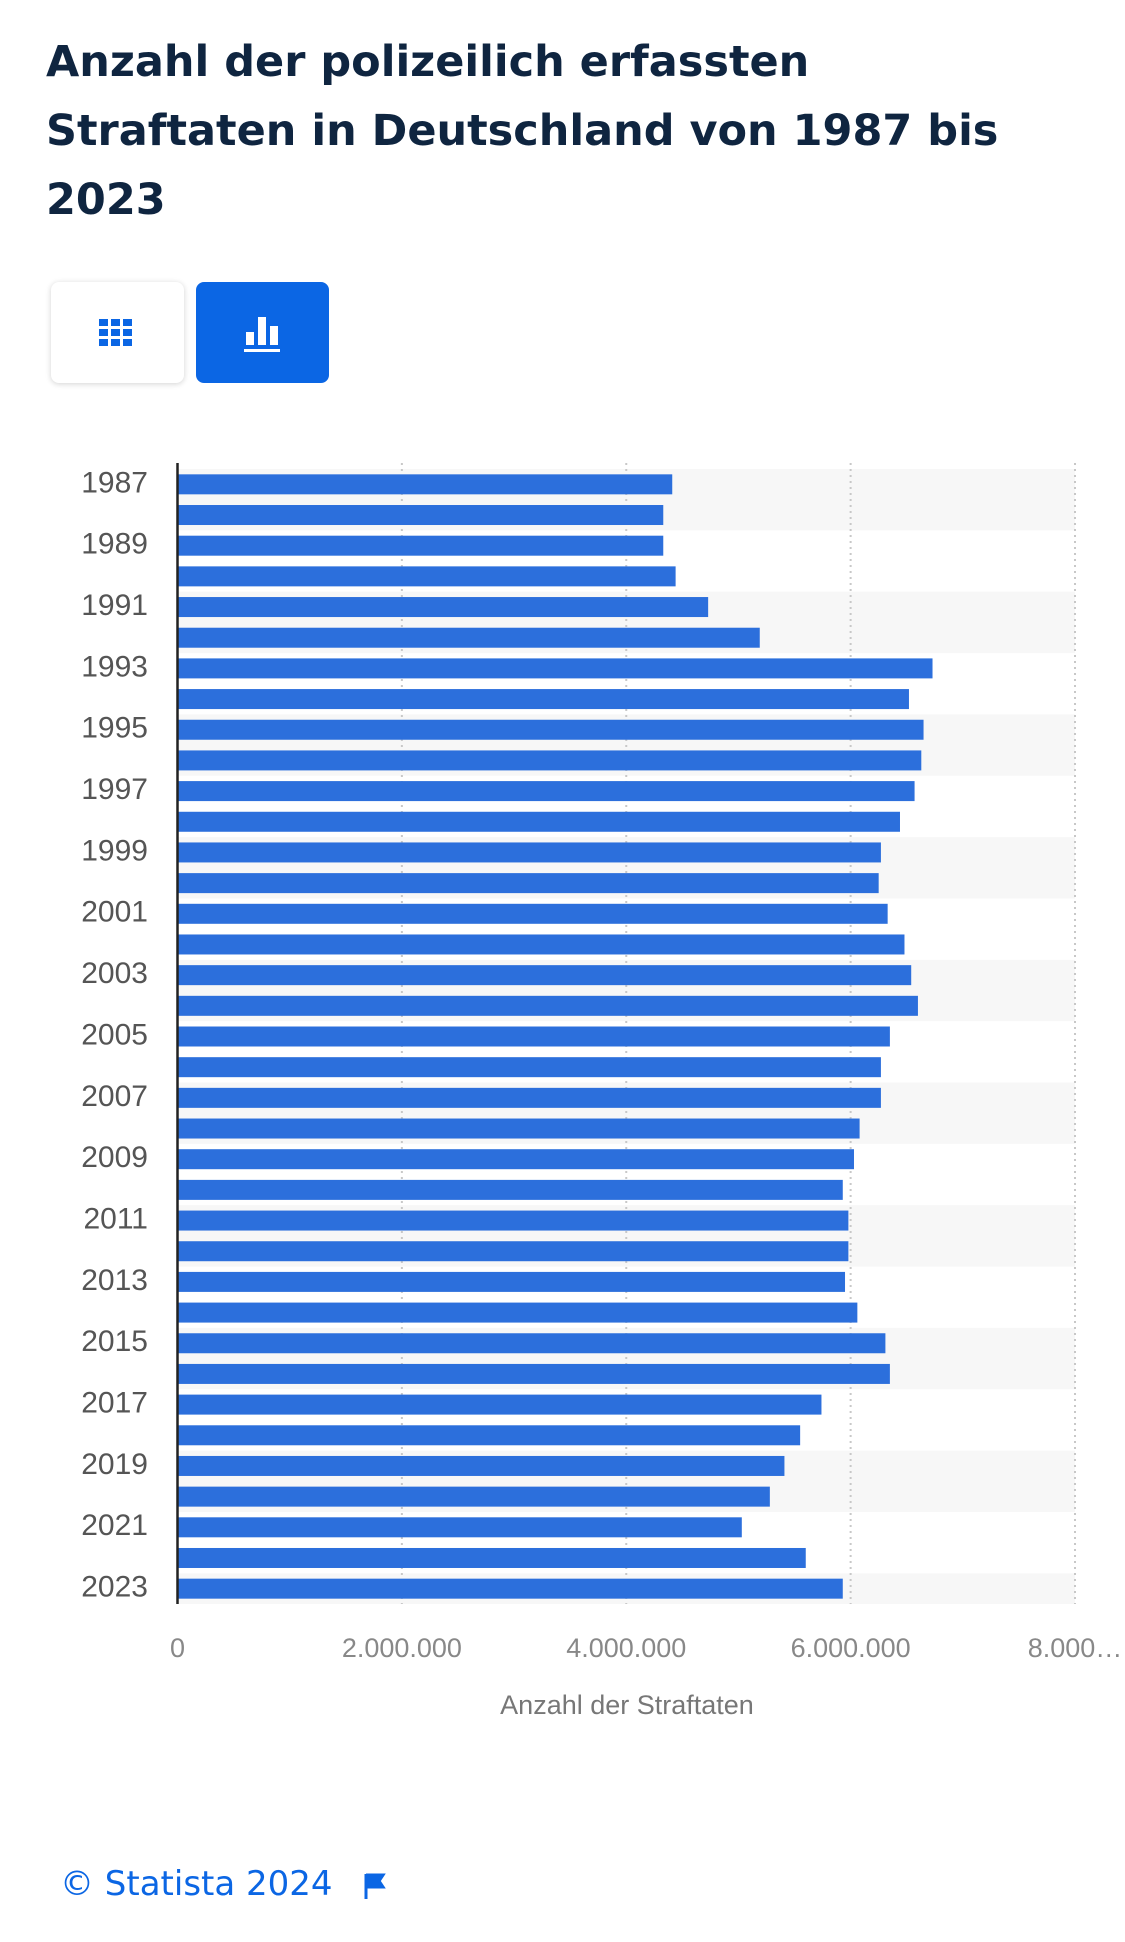 The image size is (1125, 1942). I want to click on footer: © Statista 2024, so click(223, 1884).